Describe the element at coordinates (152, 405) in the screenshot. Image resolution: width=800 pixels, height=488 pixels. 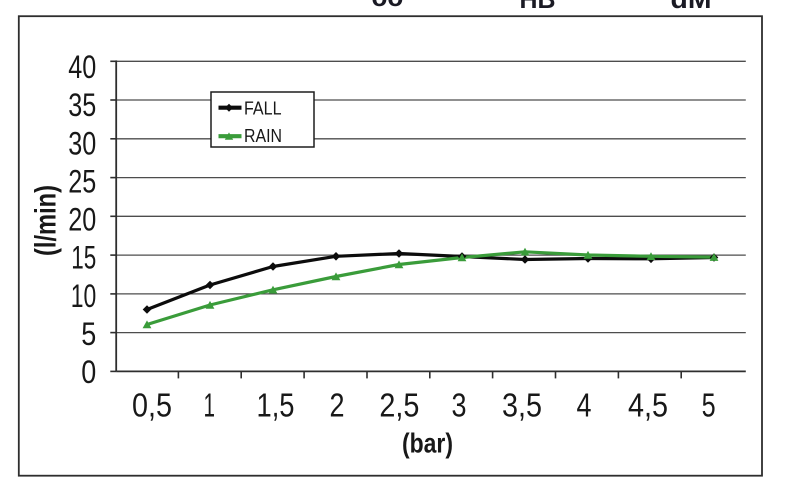
I see `svg-text: 0,5` at that location.